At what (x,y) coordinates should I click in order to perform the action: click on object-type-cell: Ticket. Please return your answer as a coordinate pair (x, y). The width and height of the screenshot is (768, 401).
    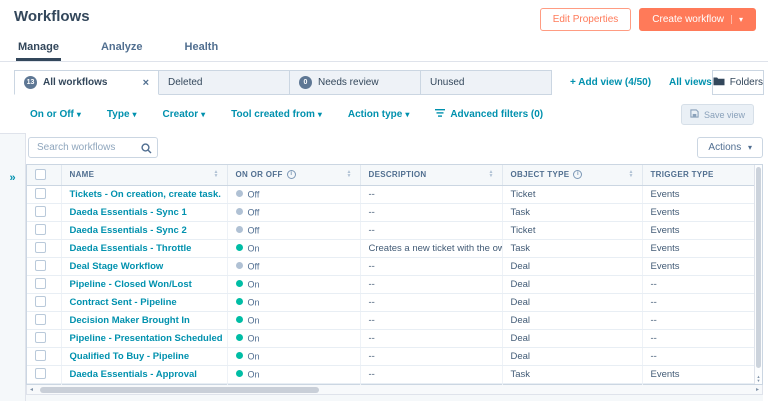
    Looking at the image, I should click on (571, 194).